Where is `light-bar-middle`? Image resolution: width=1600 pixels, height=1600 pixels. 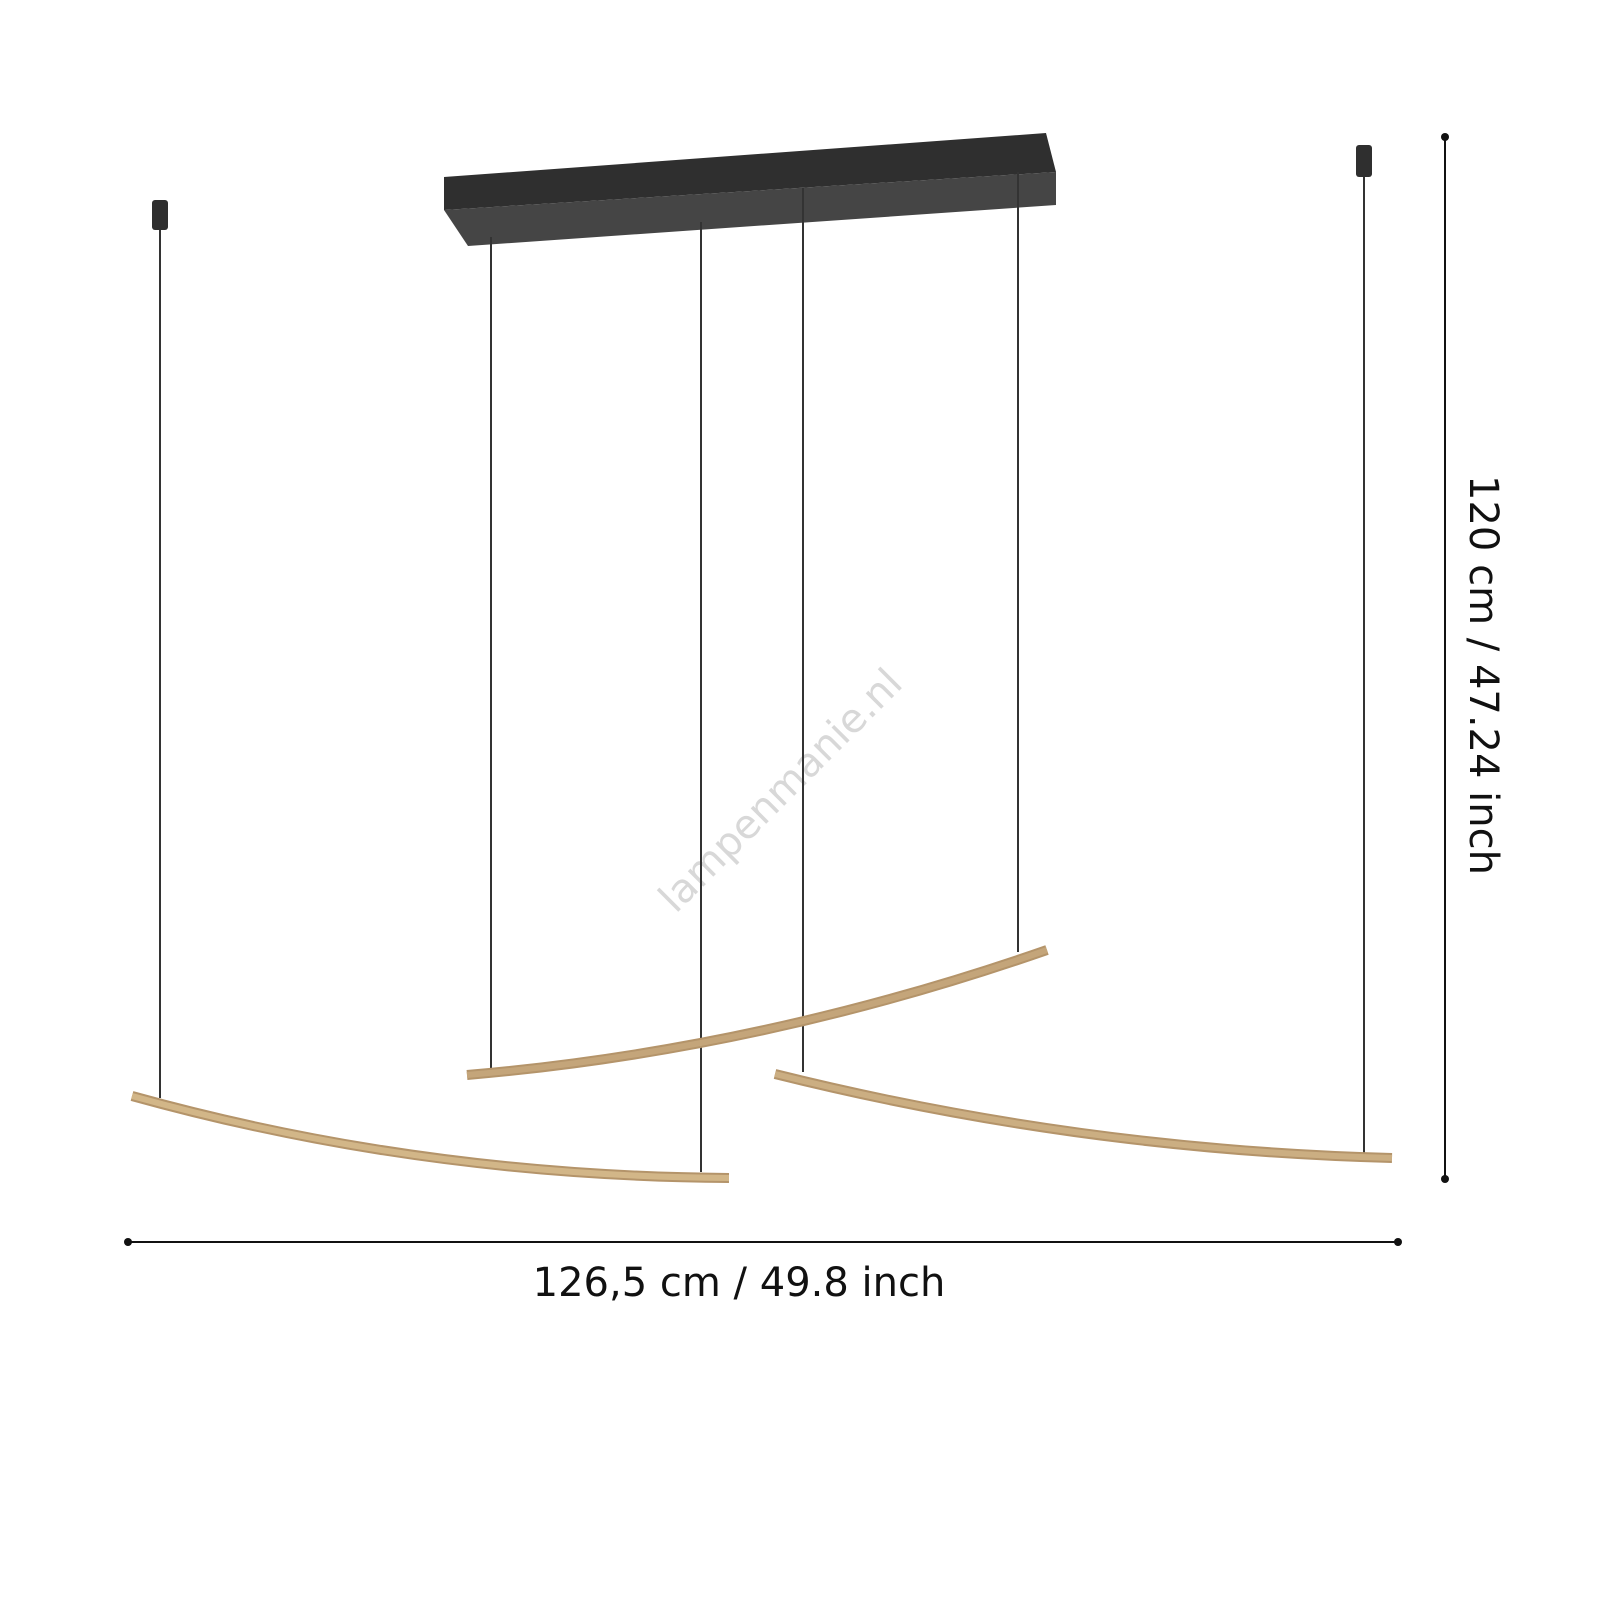
light-bar-middle is located at coordinates (757, 1012).